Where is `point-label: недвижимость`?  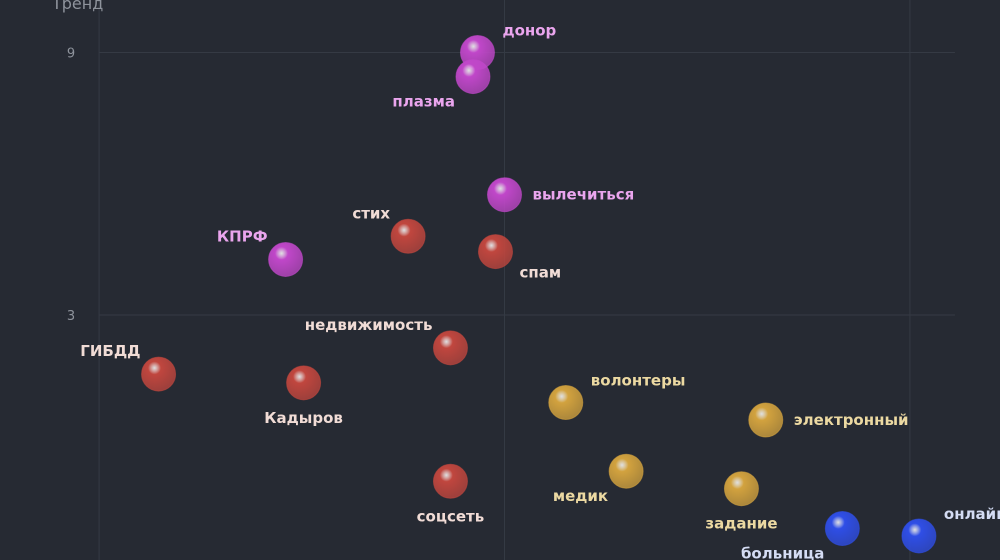
point-label: недвижимость is located at coordinates (369, 325).